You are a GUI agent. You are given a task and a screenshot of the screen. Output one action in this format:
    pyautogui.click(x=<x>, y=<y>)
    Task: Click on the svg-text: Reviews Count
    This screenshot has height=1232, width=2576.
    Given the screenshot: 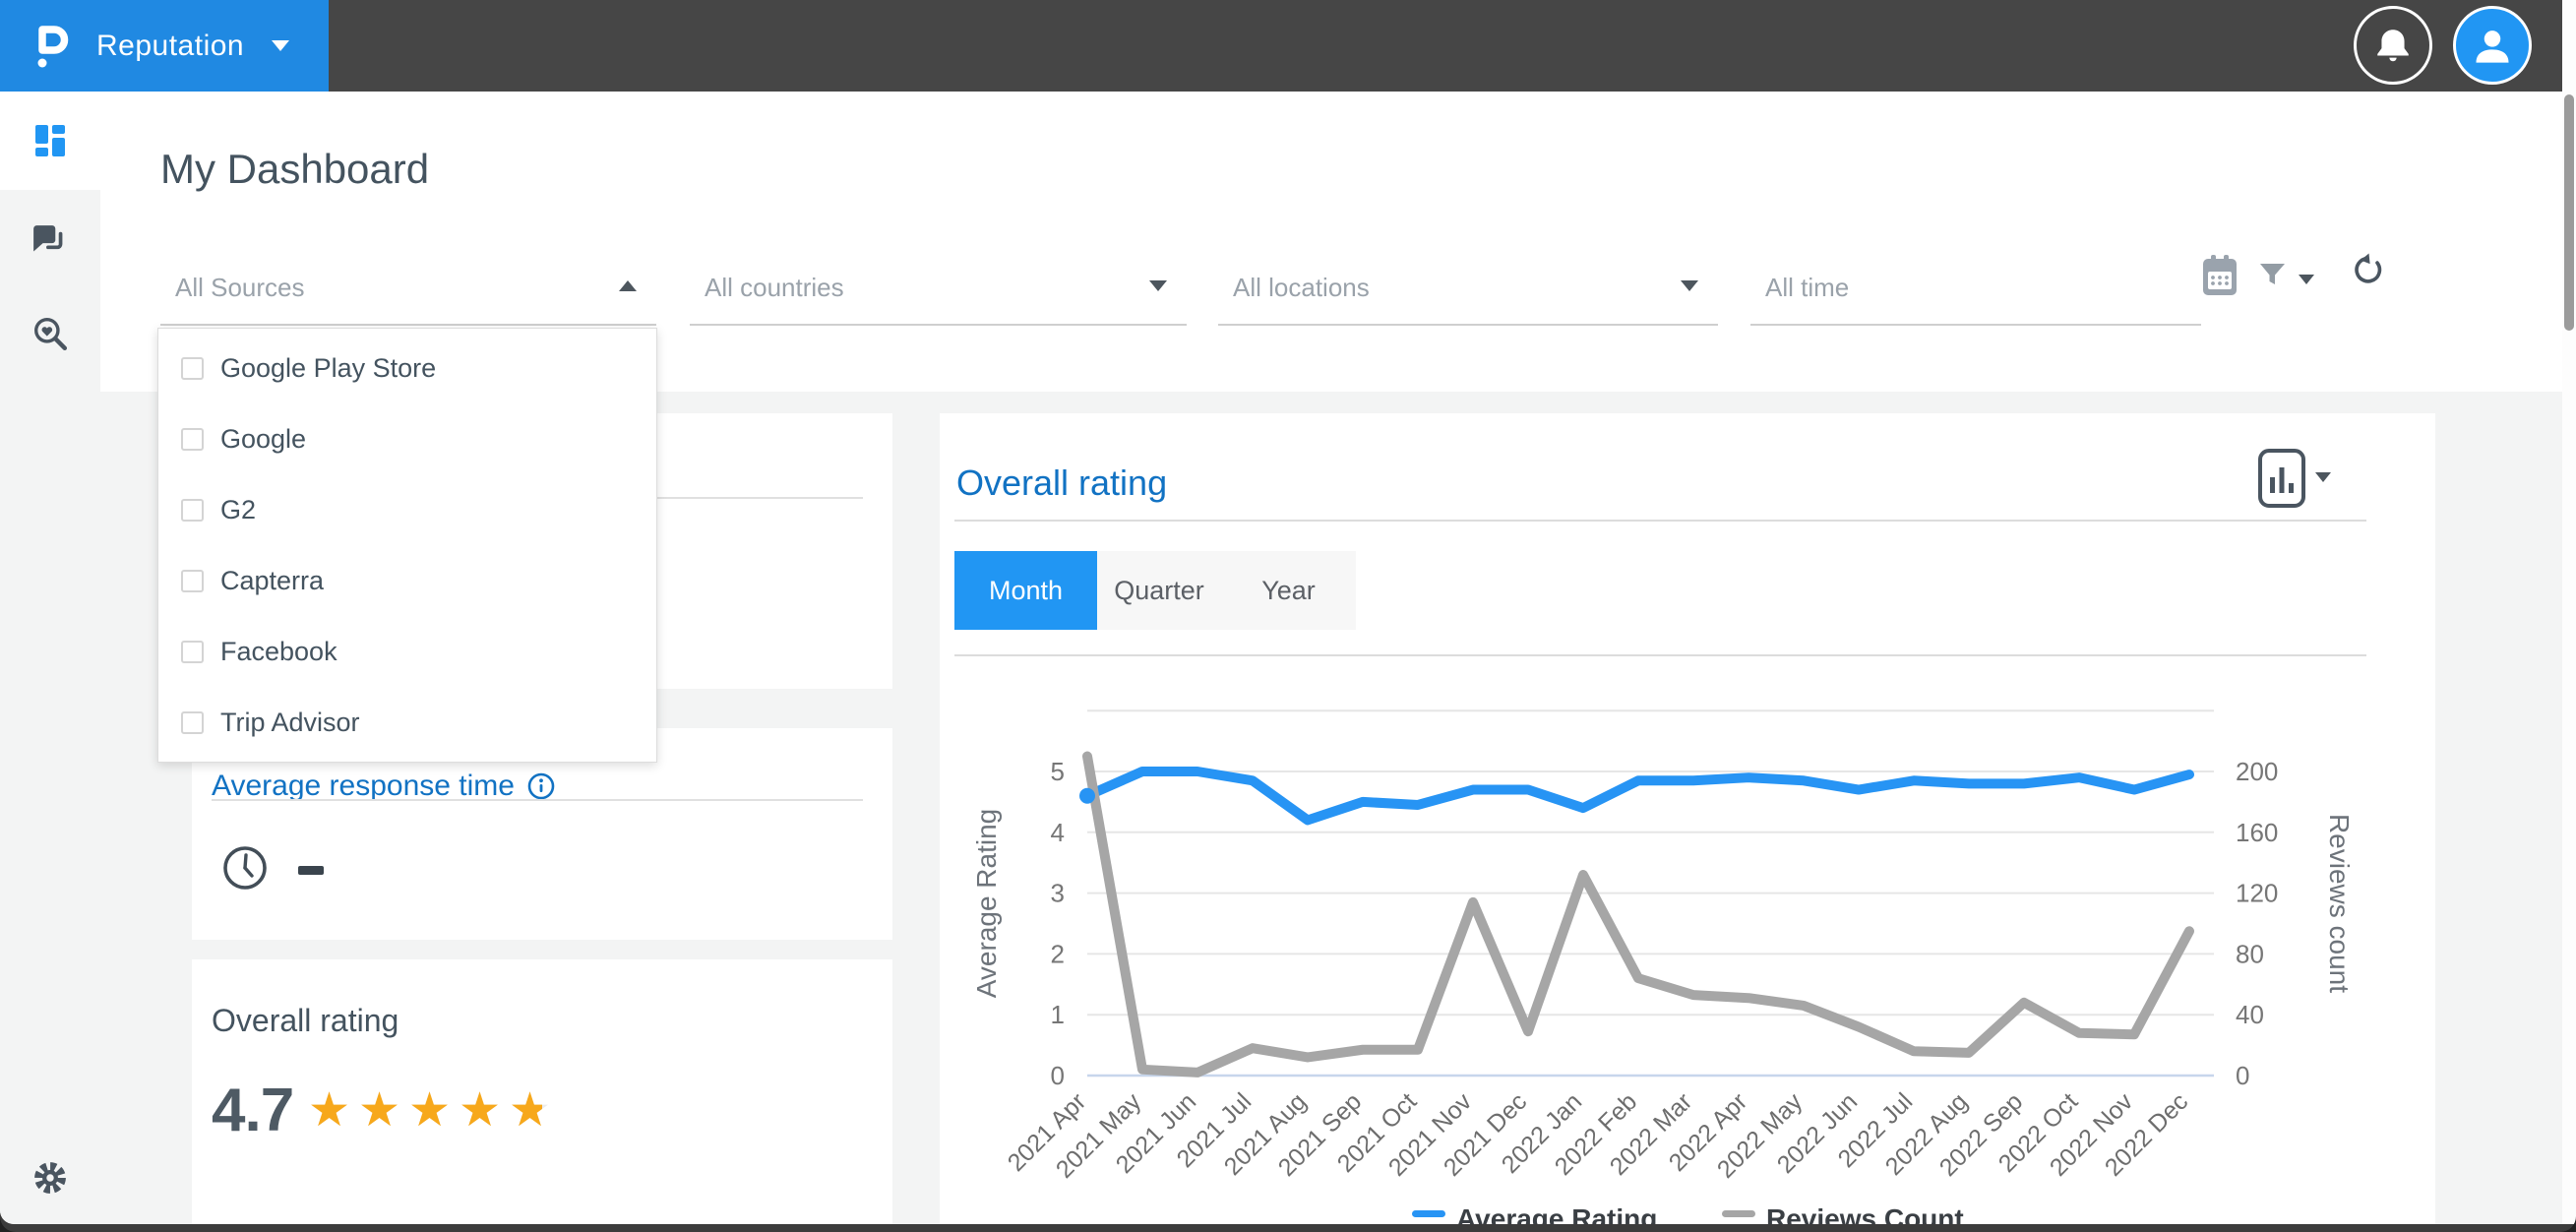 What is the action you would take?
    pyautogui.click(x=1865, y=1213)
    